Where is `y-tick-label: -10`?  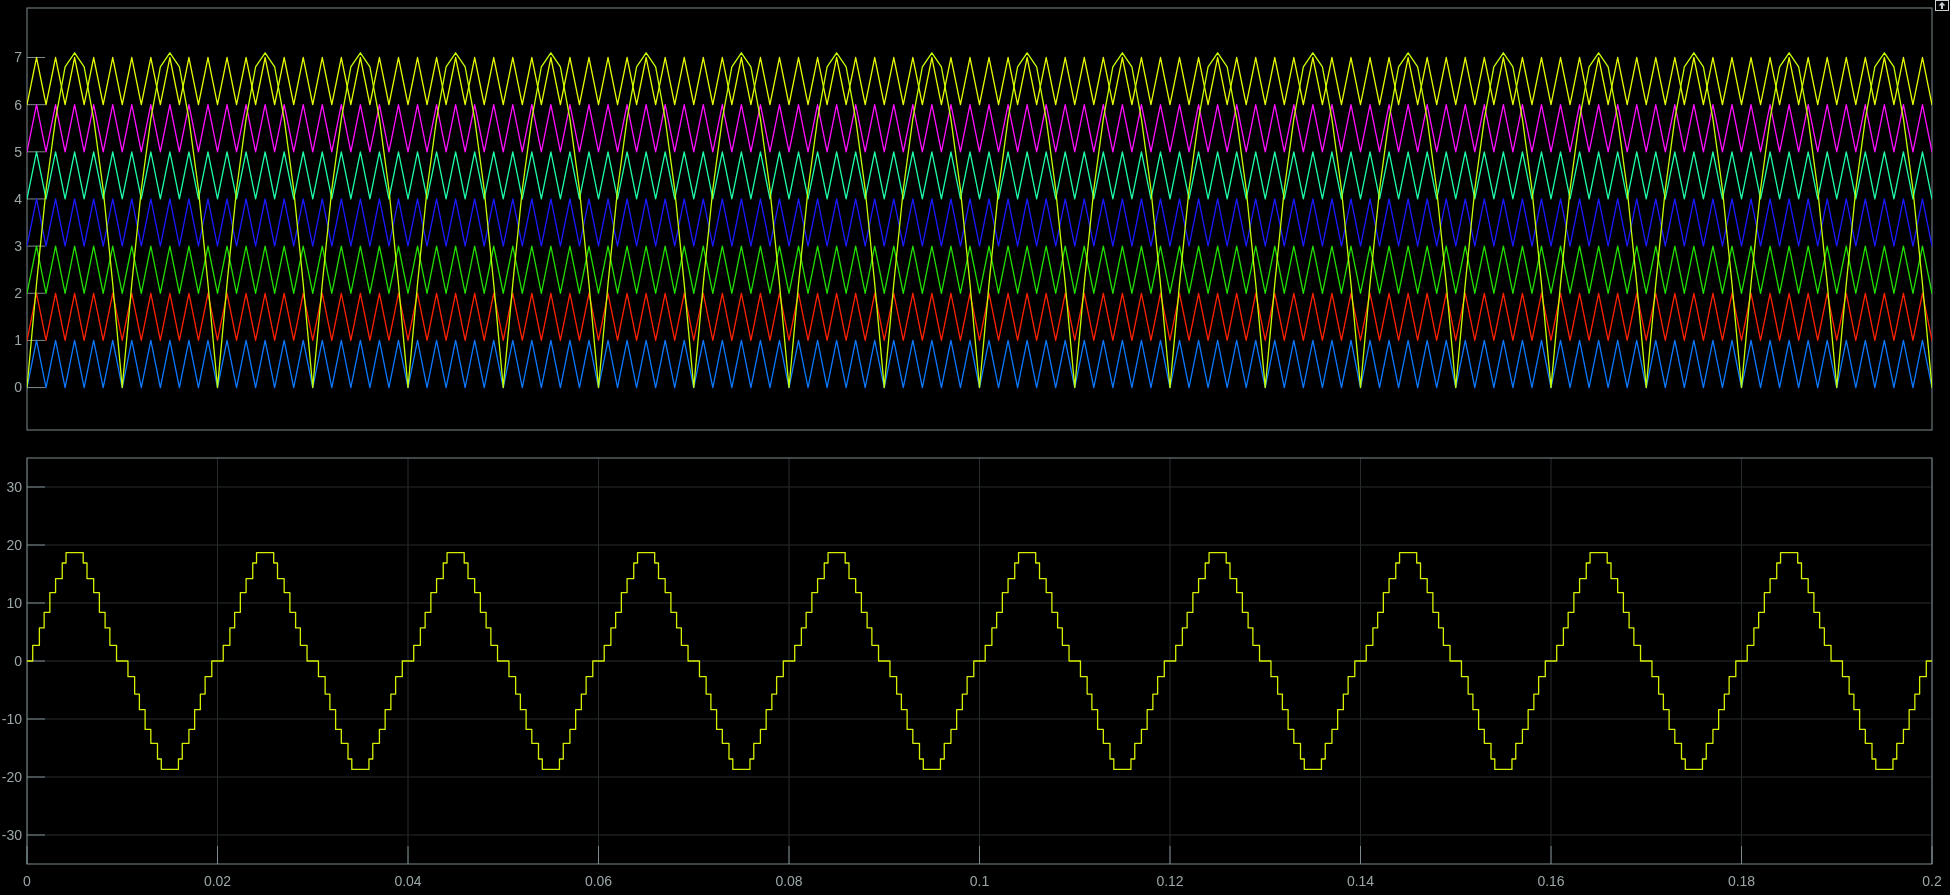 y-tick-label: -10 is located at coordinates (12, 718).